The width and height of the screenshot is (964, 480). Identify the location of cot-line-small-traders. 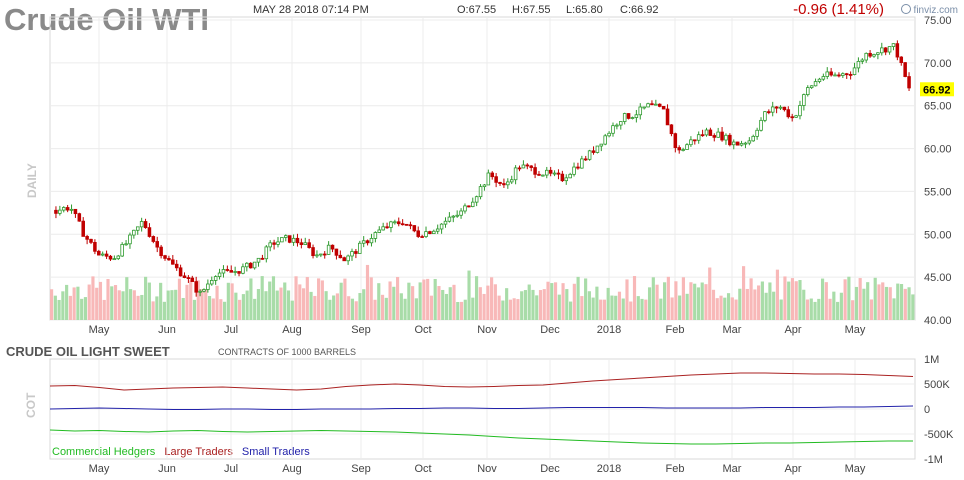
(481, 407).